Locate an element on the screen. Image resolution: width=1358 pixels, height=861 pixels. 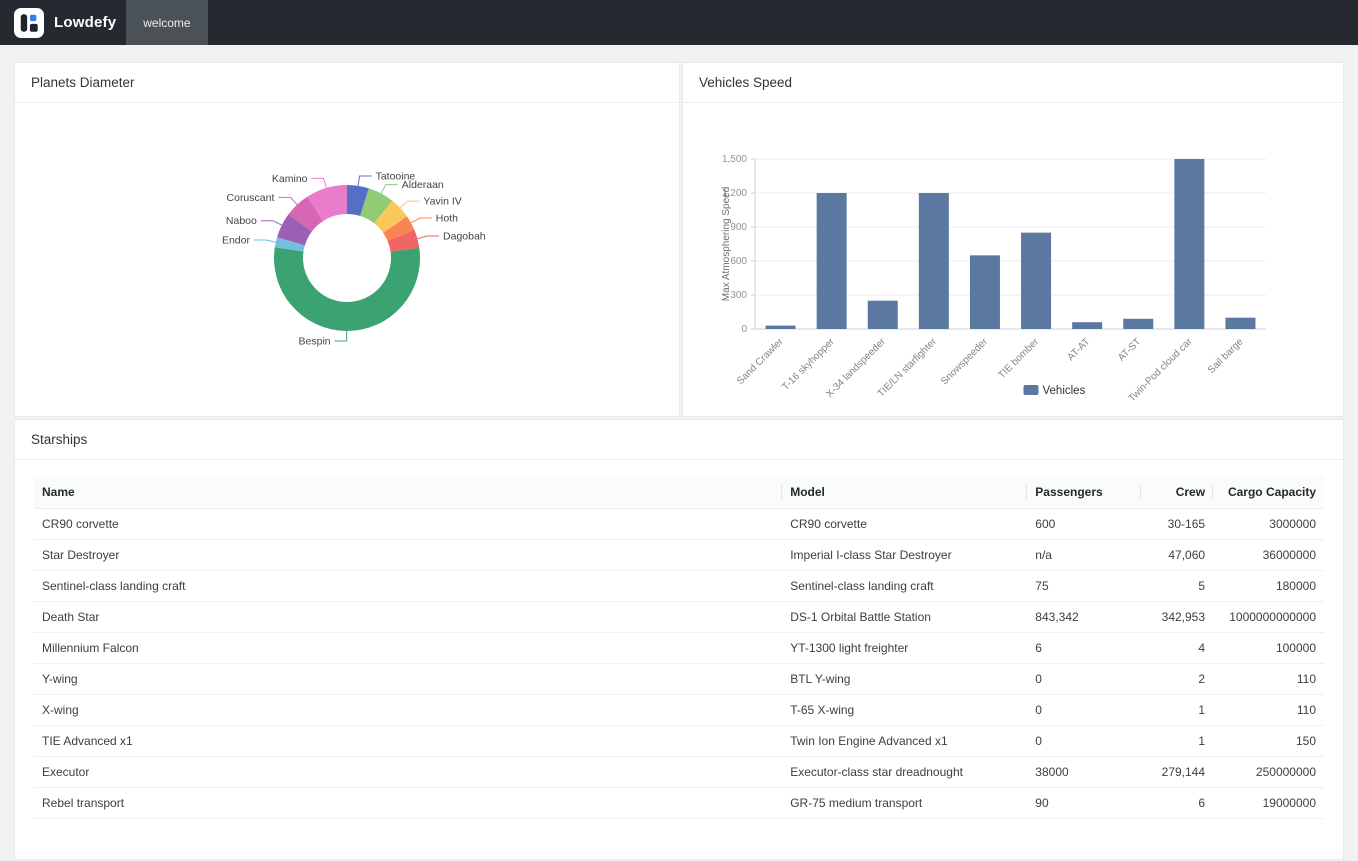
table-cell: n/a is located at coordinates (1084, 555).